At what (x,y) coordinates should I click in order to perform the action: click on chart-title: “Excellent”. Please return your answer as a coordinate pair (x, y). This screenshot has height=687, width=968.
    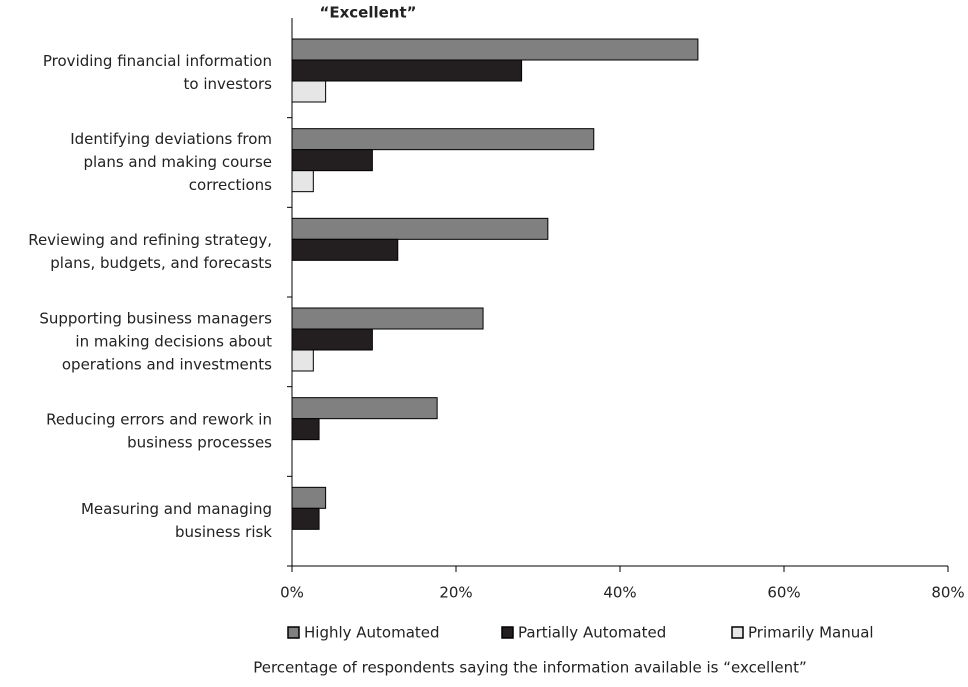
    Looking at the image, I should click on (367, 13).